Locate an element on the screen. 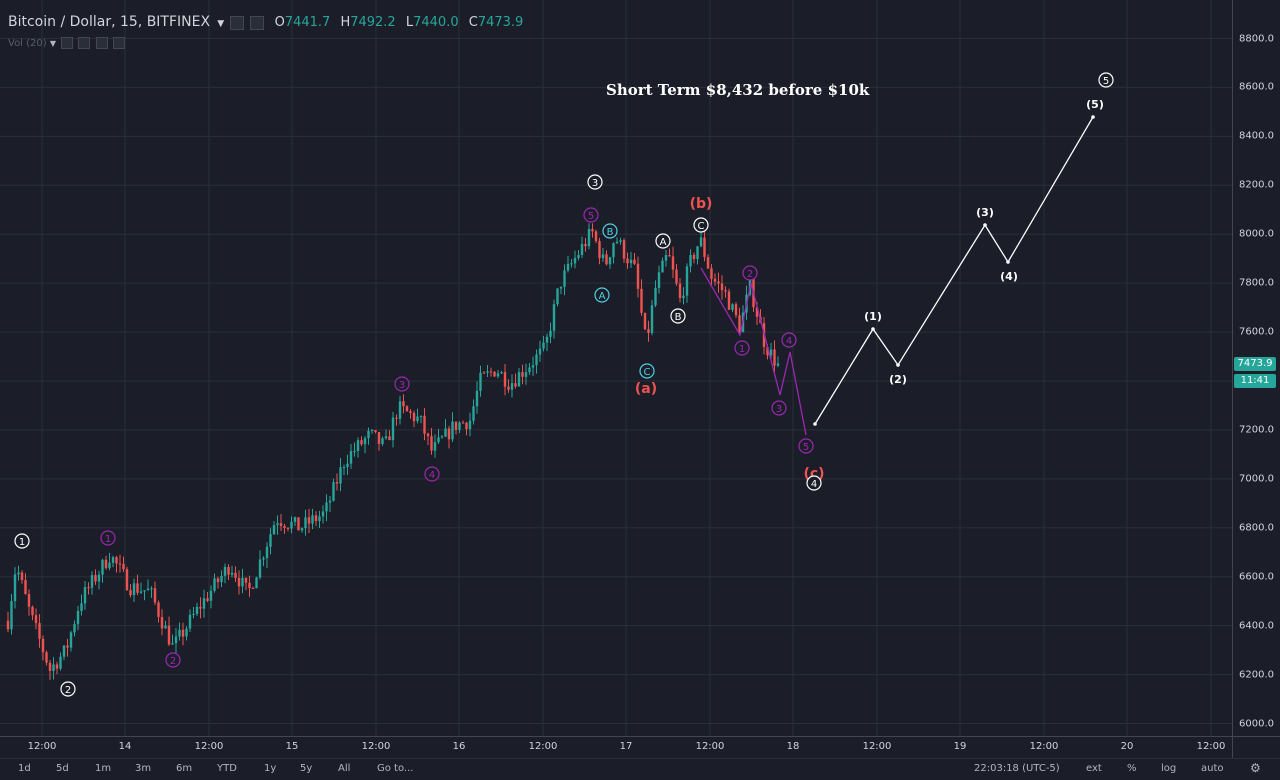 This screenshot has width=1280, height=780. add-icon is located at coordinates (101, 43).